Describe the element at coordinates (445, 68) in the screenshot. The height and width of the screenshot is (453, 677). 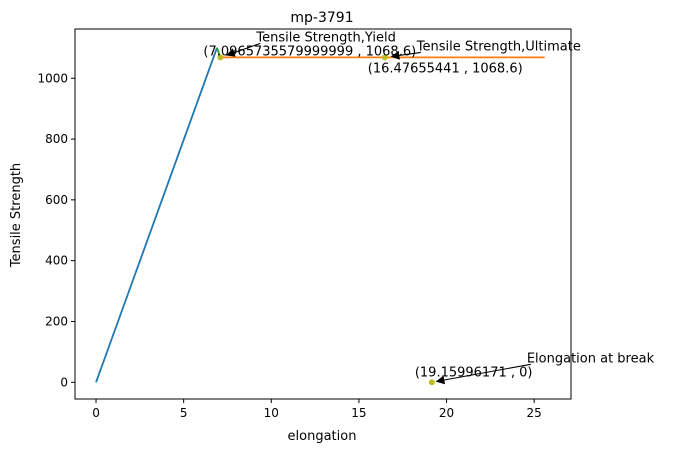
I see `annotation-value: (16.47655441 , 1068.6)` at that location.